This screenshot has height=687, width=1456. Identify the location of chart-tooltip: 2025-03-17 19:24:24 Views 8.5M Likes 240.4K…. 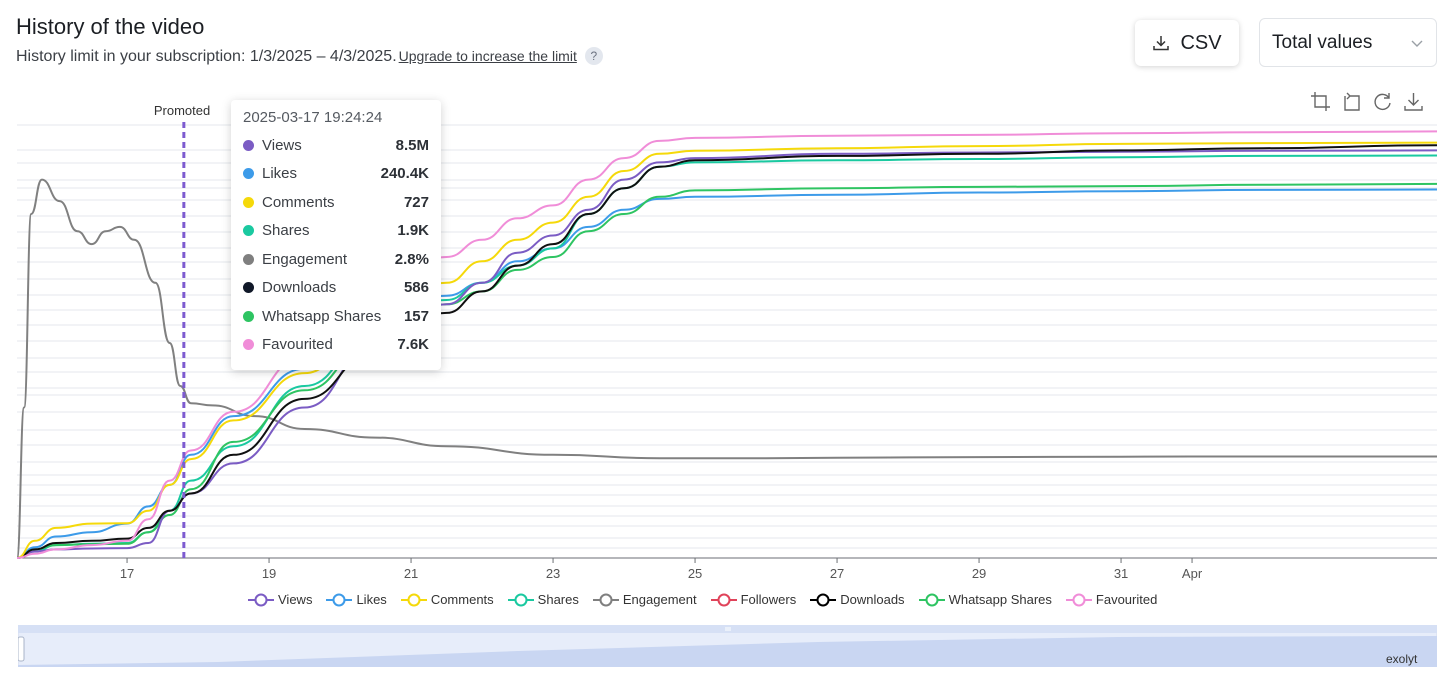
(336, 235).